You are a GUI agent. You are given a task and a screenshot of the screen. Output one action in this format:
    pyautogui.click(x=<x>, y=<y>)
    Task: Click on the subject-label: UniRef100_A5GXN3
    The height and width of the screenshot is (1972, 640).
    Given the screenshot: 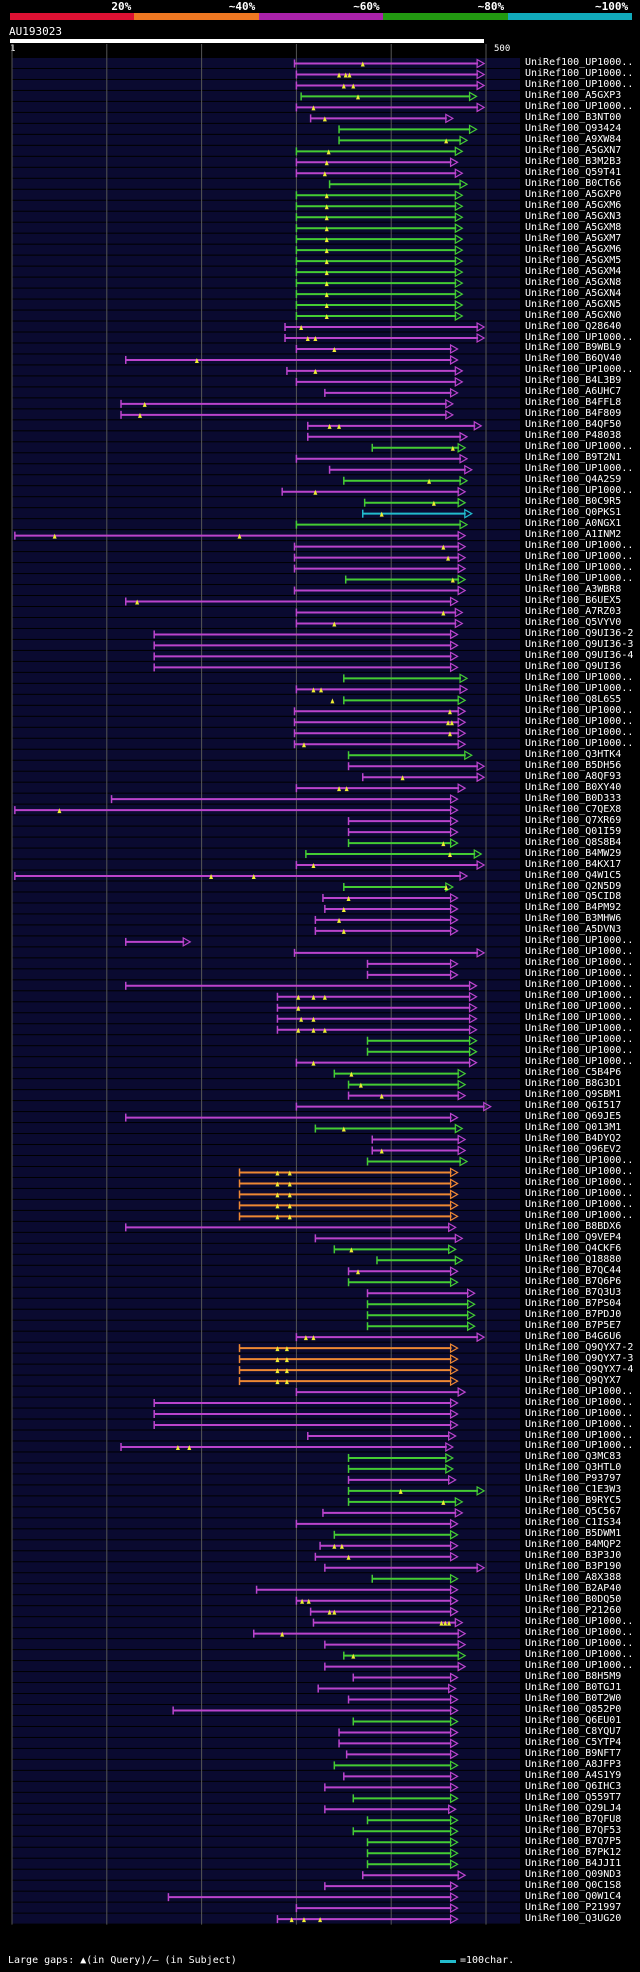 What is the action you would take?
    pyautogui.click(x=573, y=216)
    